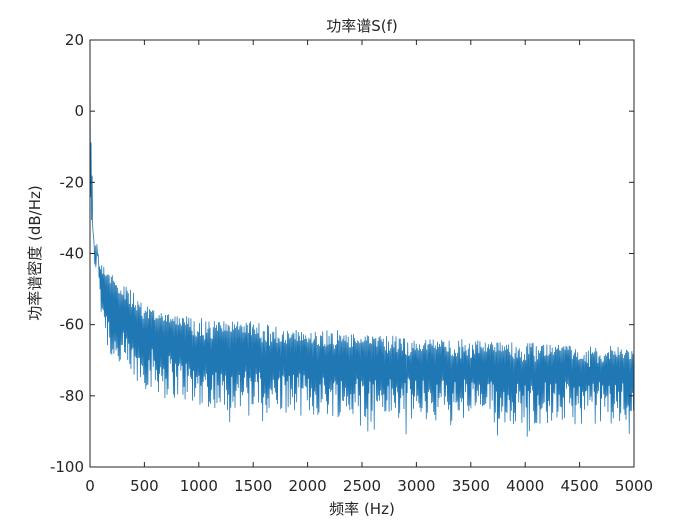 Image resolution: width=700 pixels, height=525 pixels. I want to click on chart-title: 功率谱S(f), so click(362, 26).